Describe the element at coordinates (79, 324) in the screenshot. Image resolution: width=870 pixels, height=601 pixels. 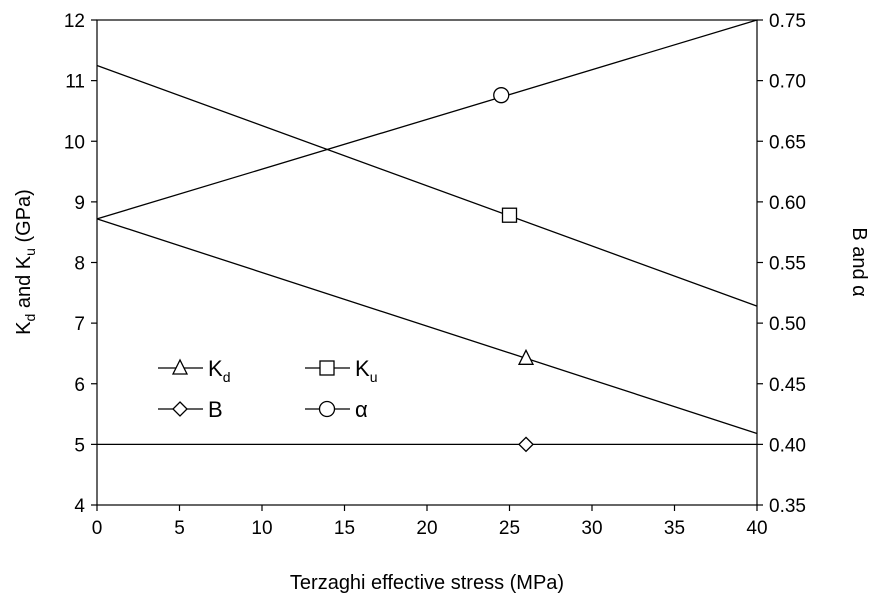
I see `y-left-tick-label: 7` at that location.